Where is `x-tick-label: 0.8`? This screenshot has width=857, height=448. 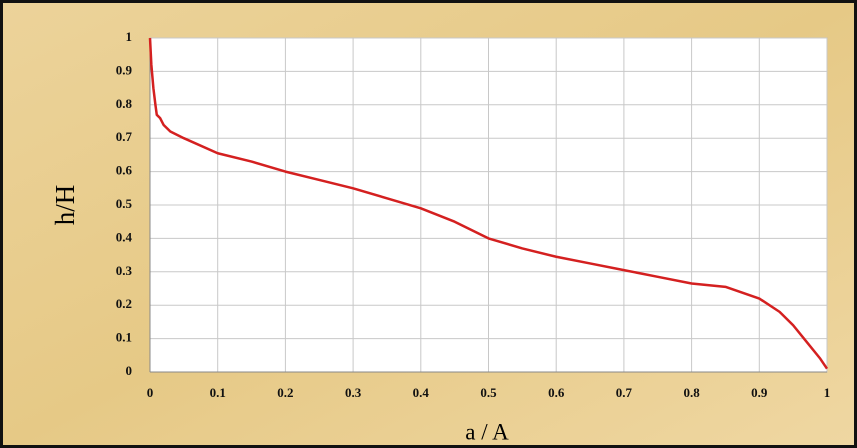
x-tick-label: 0.8 is located at coordinates (691, 392).